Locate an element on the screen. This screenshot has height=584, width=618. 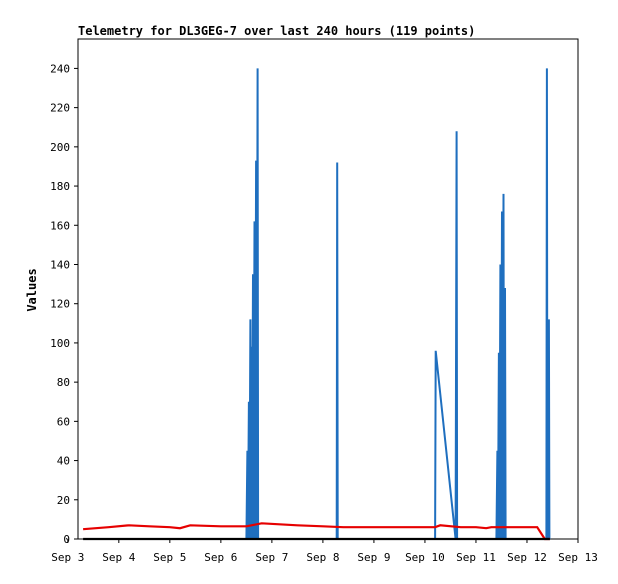
x-tick-label: Sep 8 is located at coordinates (322, 557).